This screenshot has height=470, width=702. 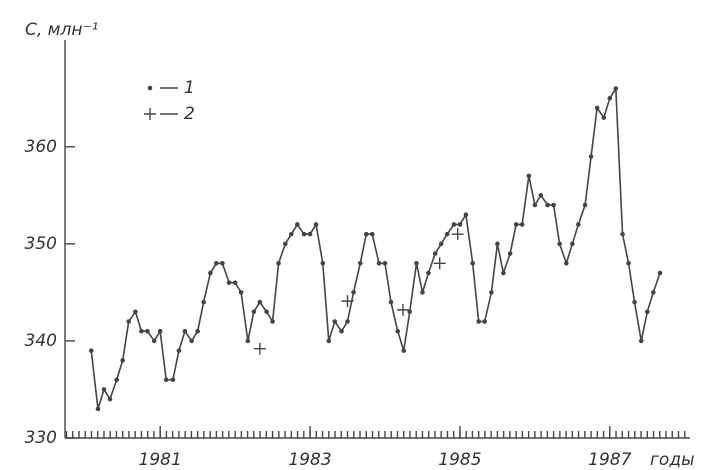 I want to click on y-axis-label: C, млн⁻¹, so click(x=61, y=30).